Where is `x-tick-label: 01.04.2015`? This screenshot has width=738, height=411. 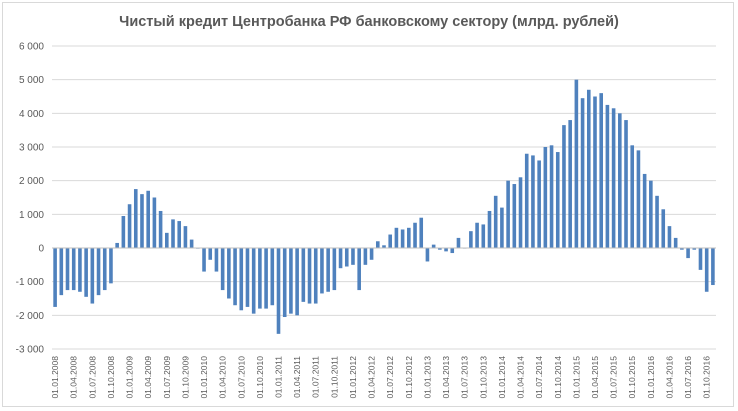 x-tick-label: 01.04.2015 is located at coordinates (595, 377).